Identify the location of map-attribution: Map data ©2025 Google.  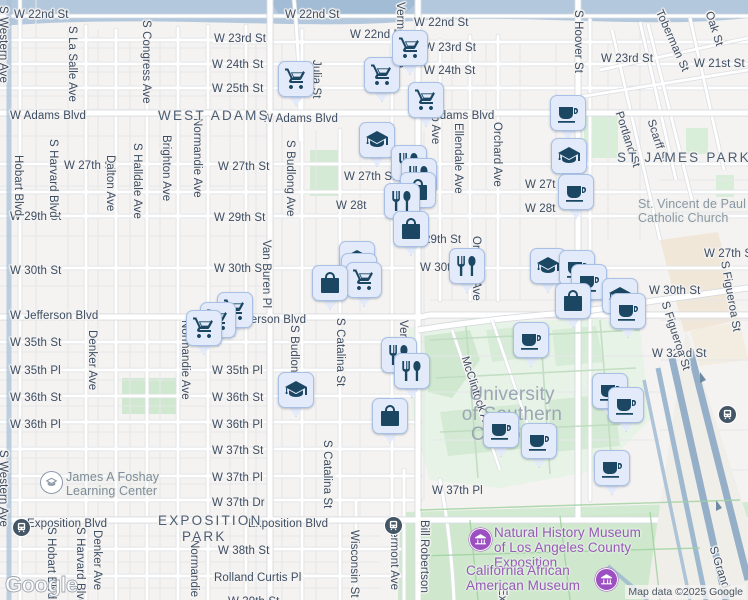
(685, 592).